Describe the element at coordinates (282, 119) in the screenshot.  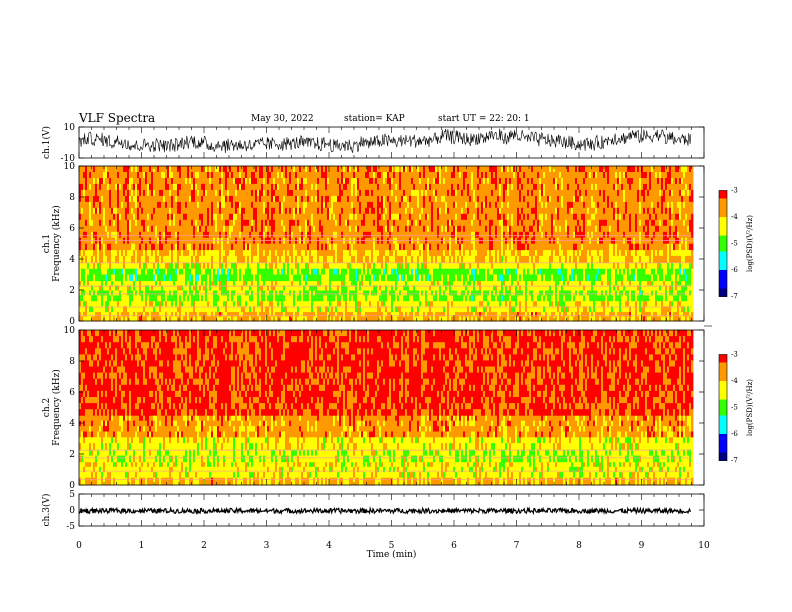
I see `date-label: May 30, 2022` at that location.